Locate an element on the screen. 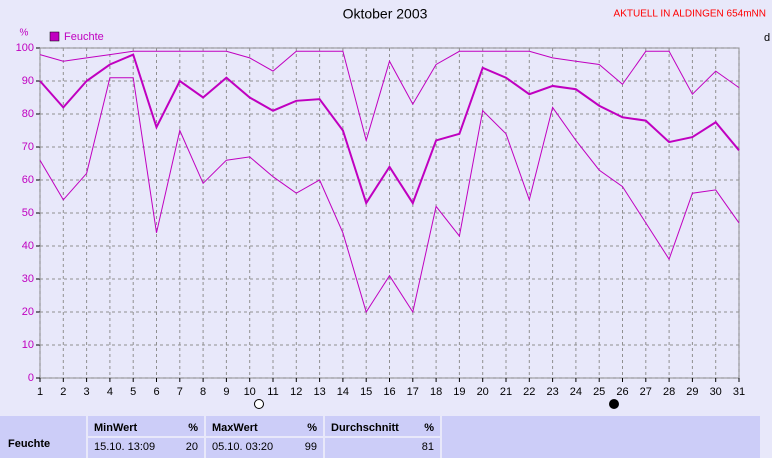 The width and height of the screenshot is (772, 458). table-text: 15.10. 13:09 is located at coordinates (125, 447).